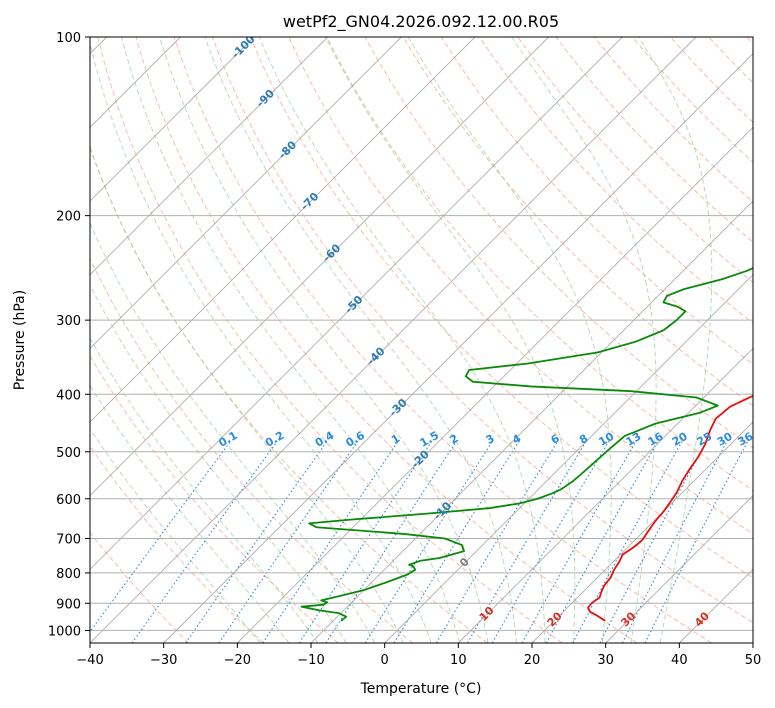 This screenshot has width=775, height=708. What do you see at coordinates (753, 660) in the screenshot?
I see `x-tick-label: 50` at bounding box center [753, 660].